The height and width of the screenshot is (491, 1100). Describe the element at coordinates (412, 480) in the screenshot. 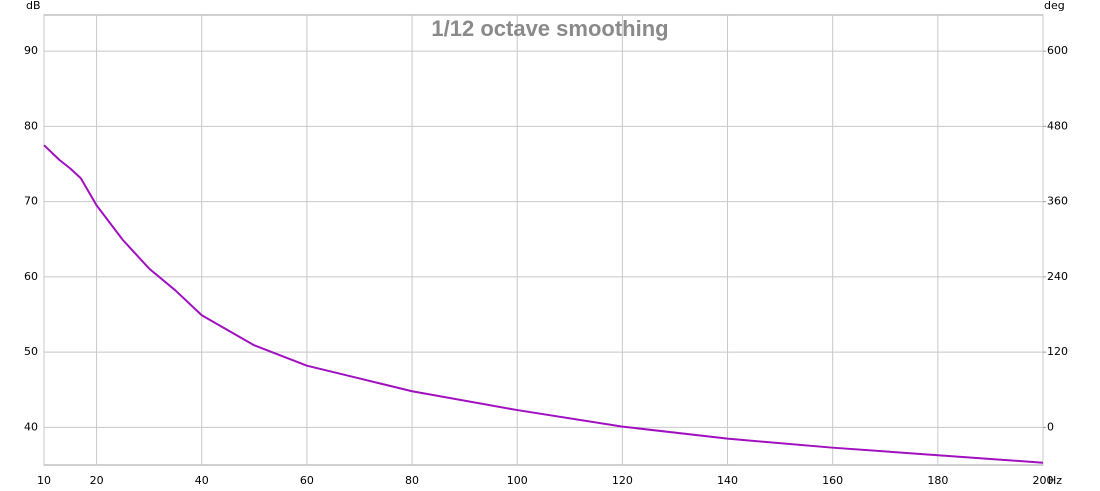

I see `x-tick-label: 80` at that location.